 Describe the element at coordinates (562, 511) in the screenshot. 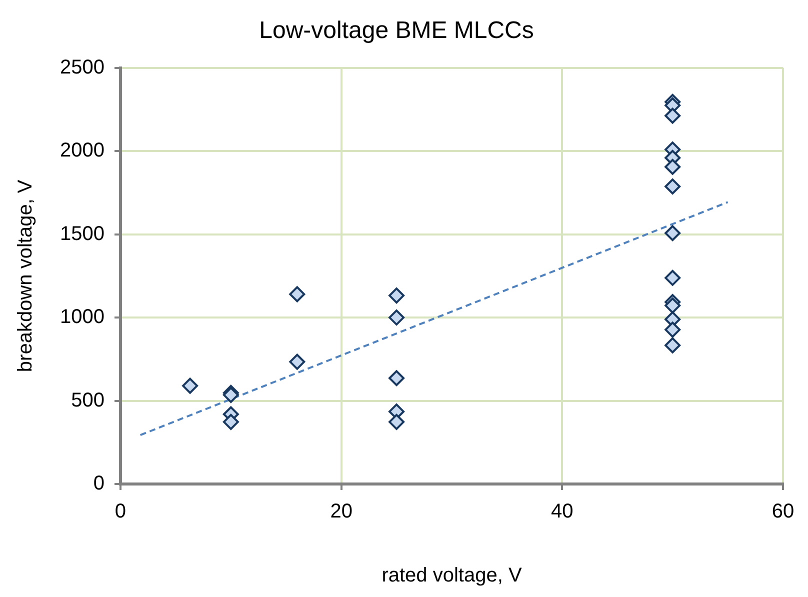

I see `x-tick-label: 40` at that location.